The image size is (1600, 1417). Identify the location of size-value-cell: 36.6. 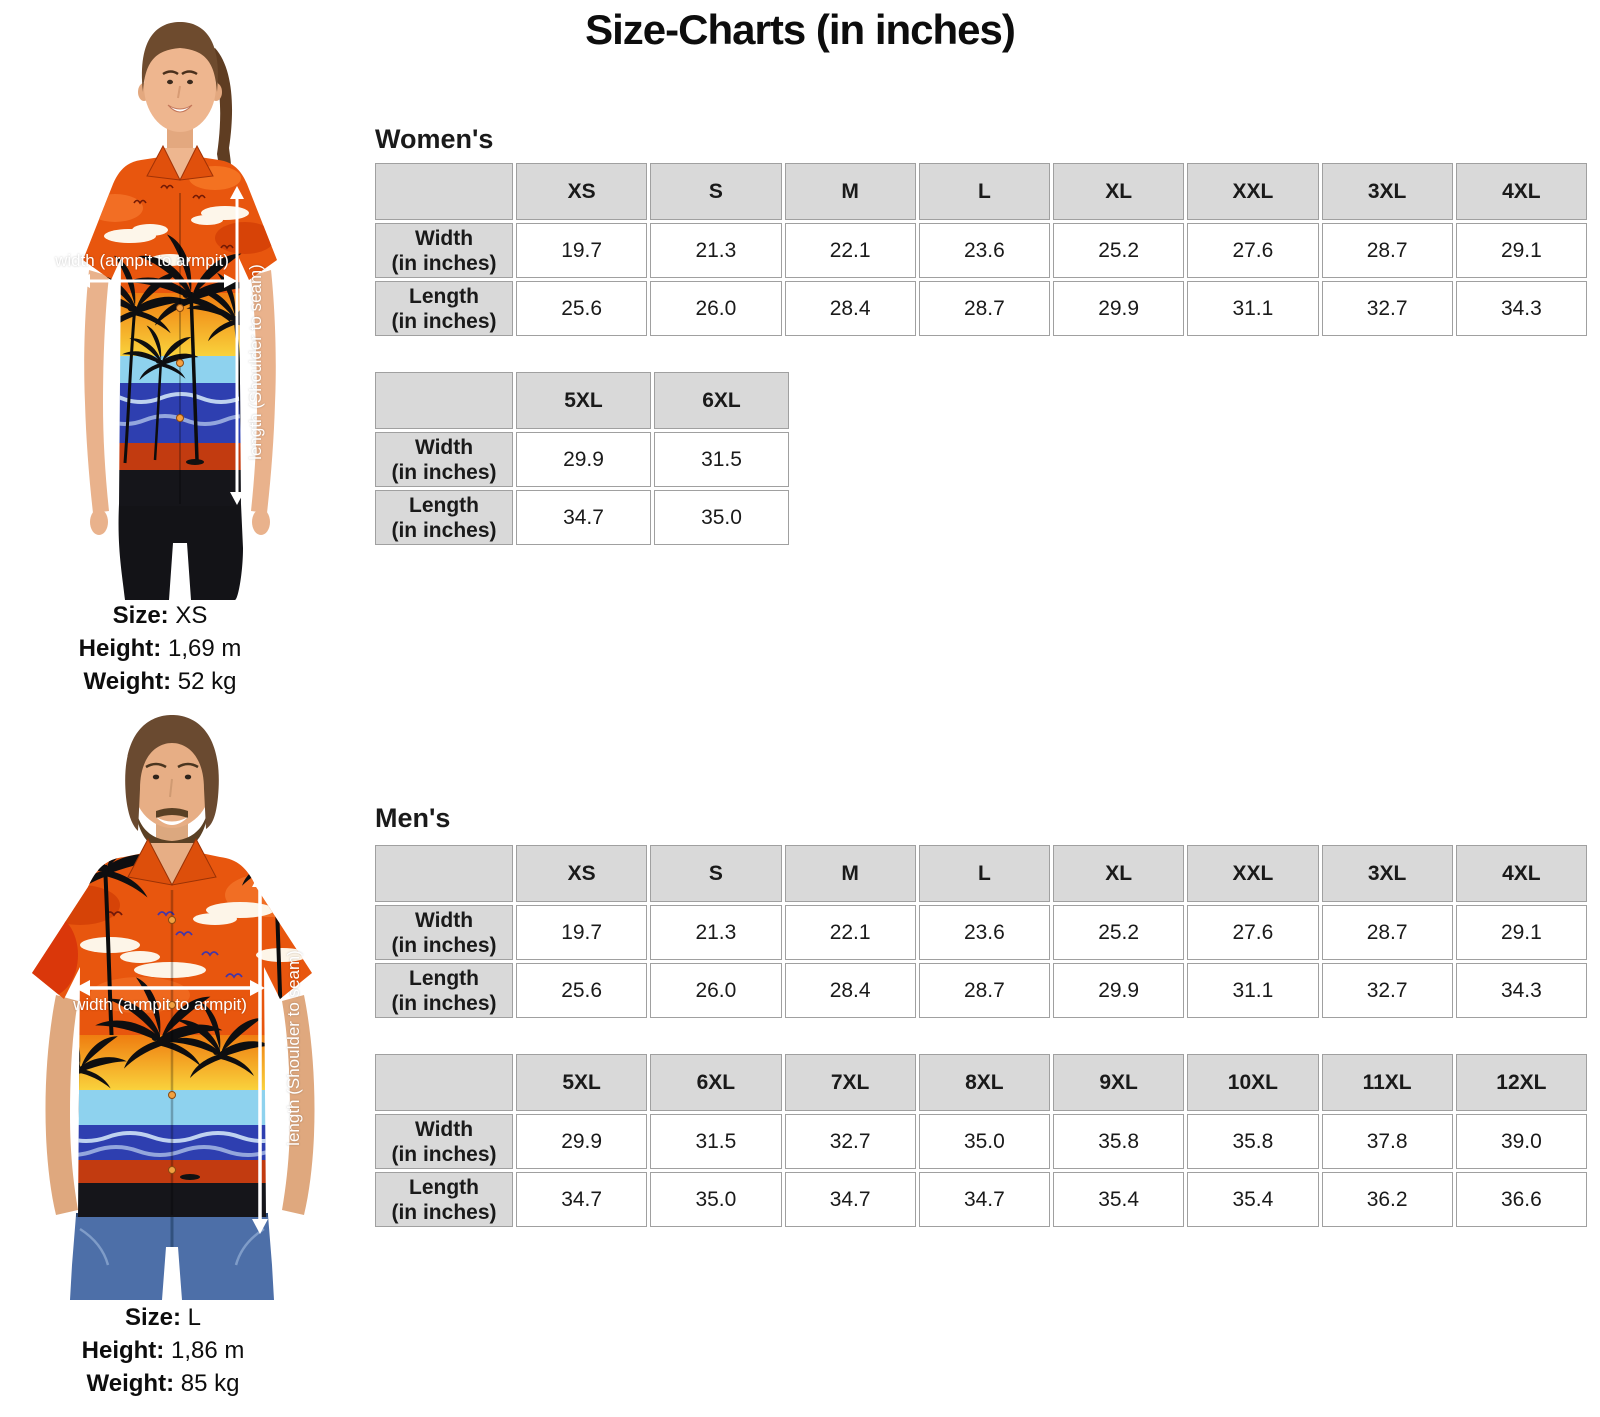
(1521, 1199).